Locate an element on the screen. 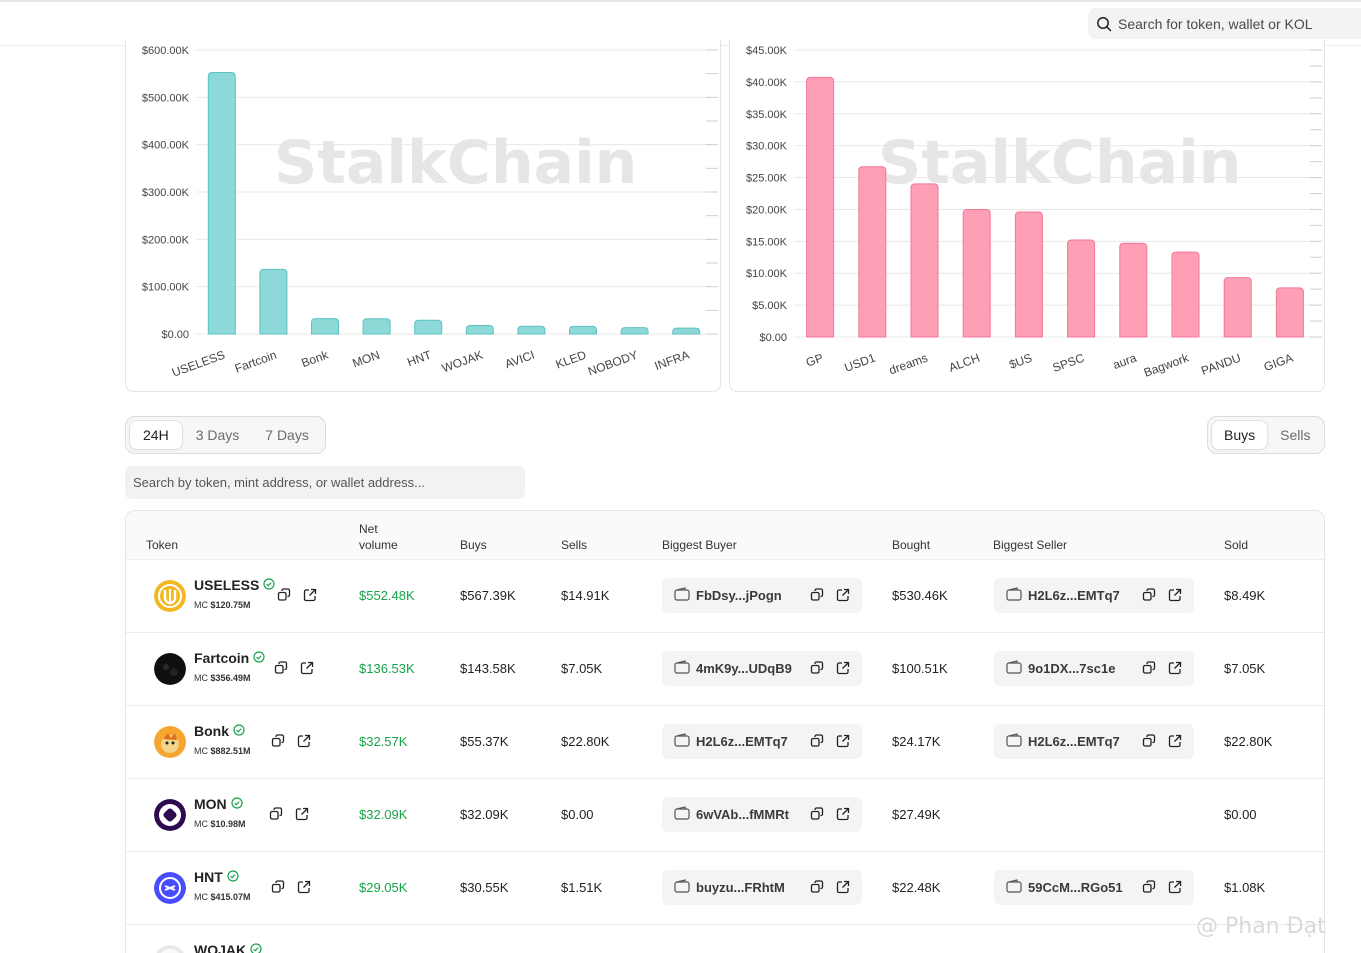 This screenshot has height=953, width=1361. y-tick-label: $10.00K is located at coordinates (767, 274).